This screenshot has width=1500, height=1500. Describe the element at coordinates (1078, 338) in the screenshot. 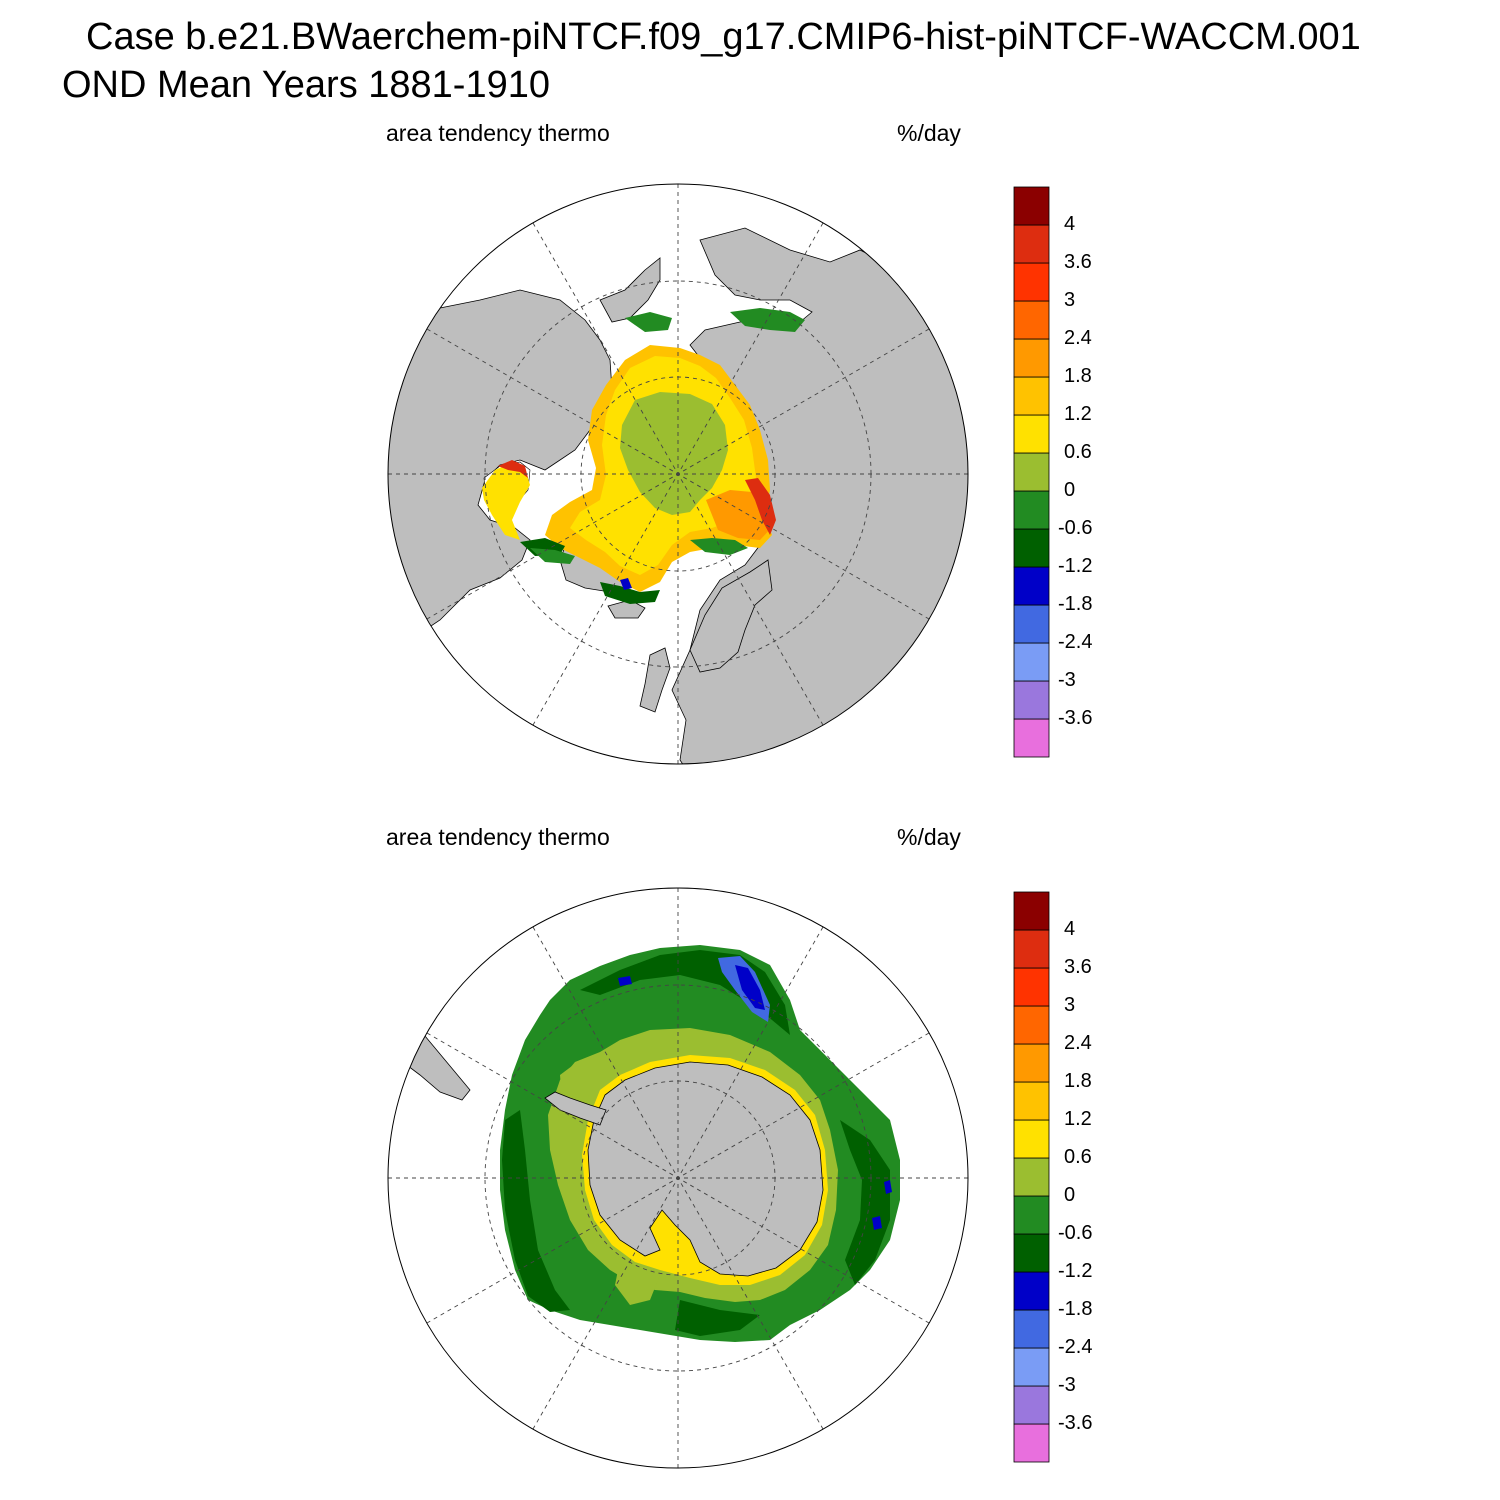

I see `north-colorbar-tick-label: 2.4` at that location.